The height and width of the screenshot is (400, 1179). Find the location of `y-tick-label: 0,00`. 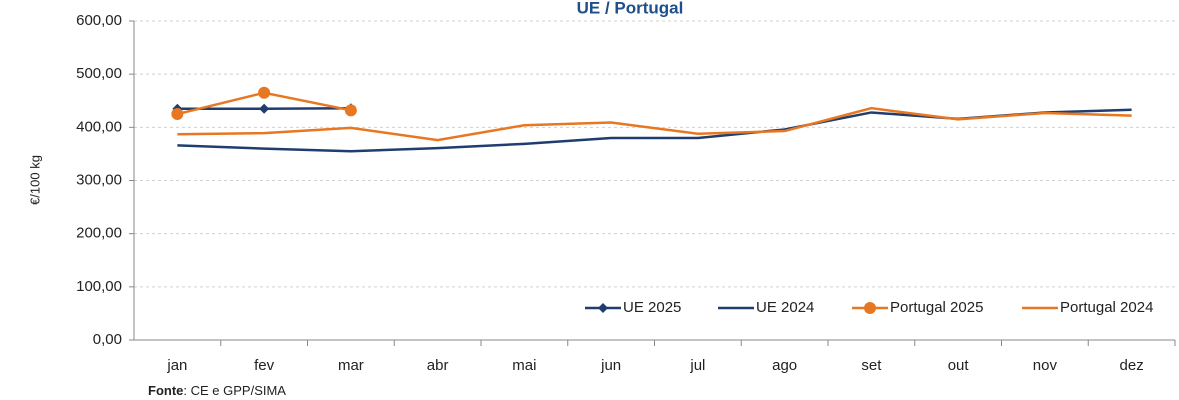

y-tick-label: 0,00 is located at coordinates (107, 339).